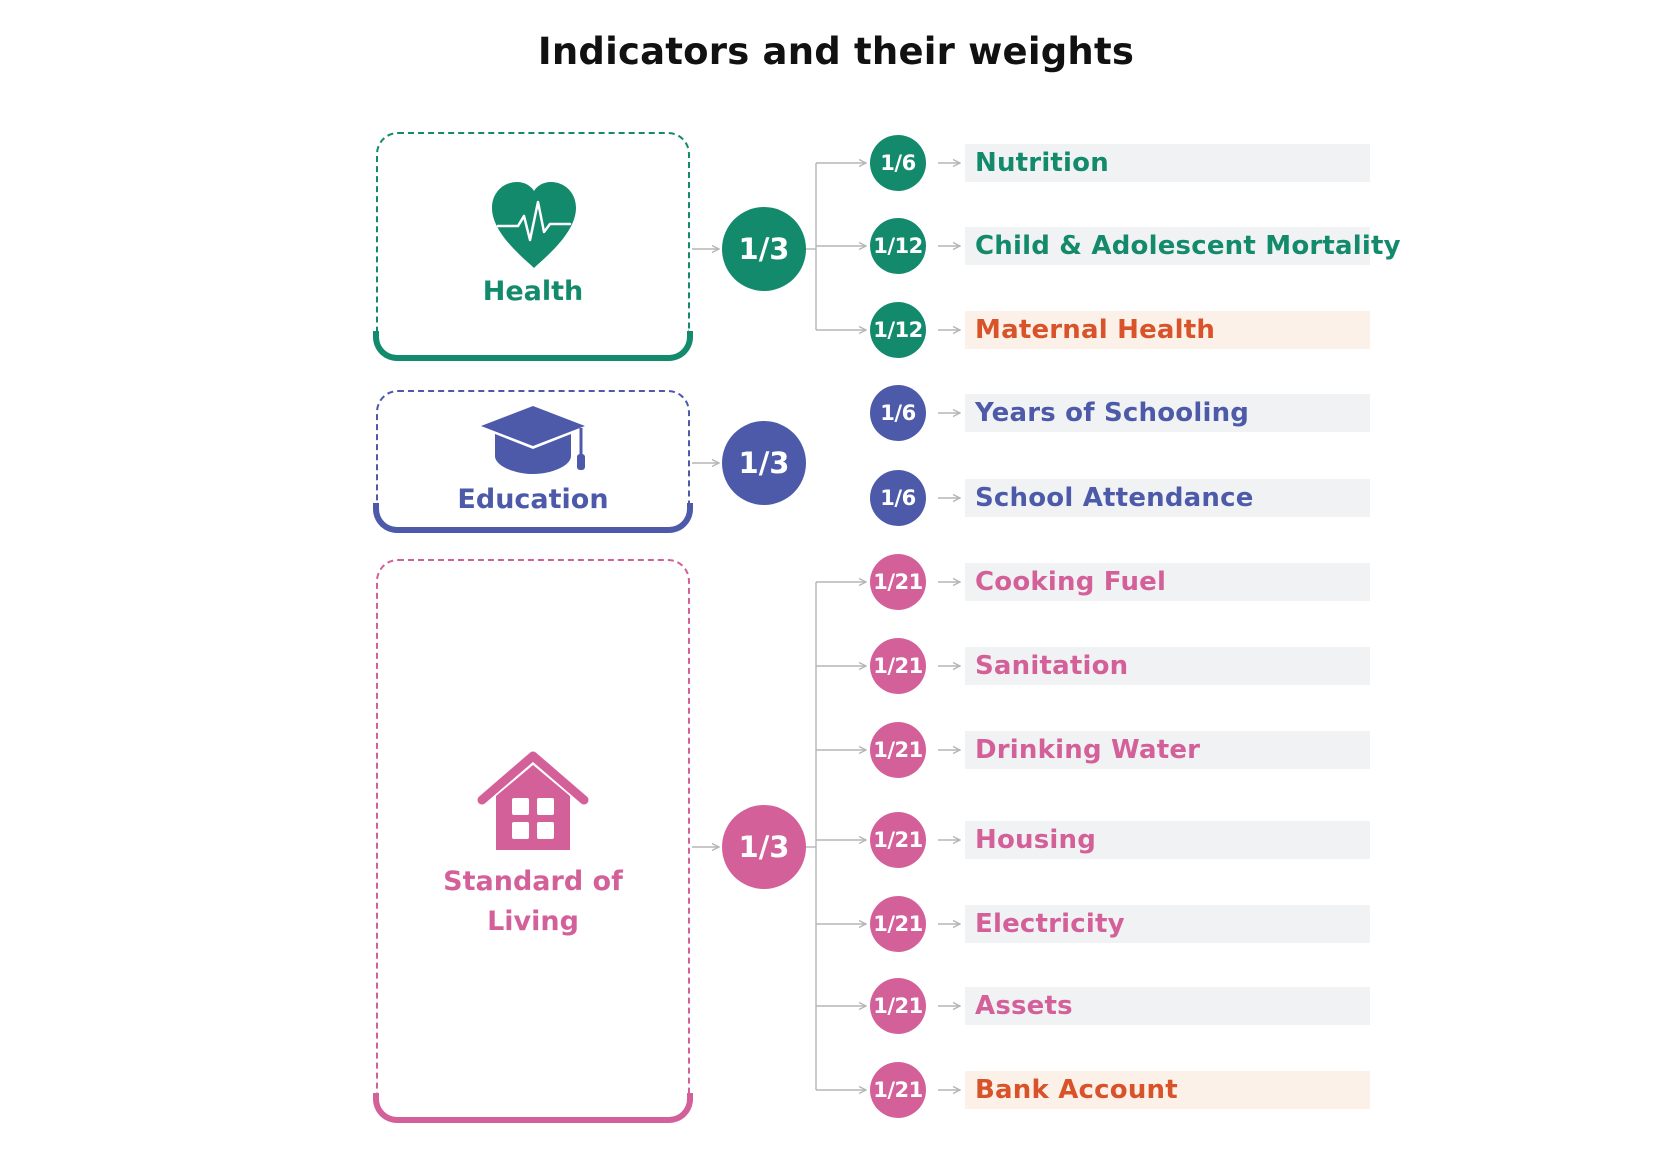  I want to click on indicator-row: School Attendance, so click(1167, 498).